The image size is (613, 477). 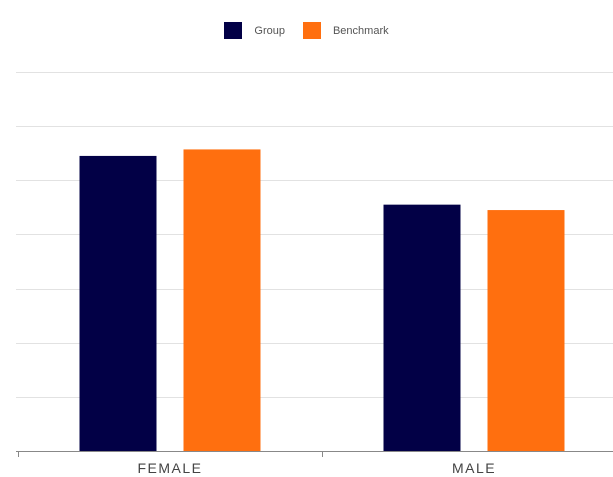 What do you see at coordinates (422, 327) in the screenshot?
I see `bar-group-male` at bounding box center [422, 327].